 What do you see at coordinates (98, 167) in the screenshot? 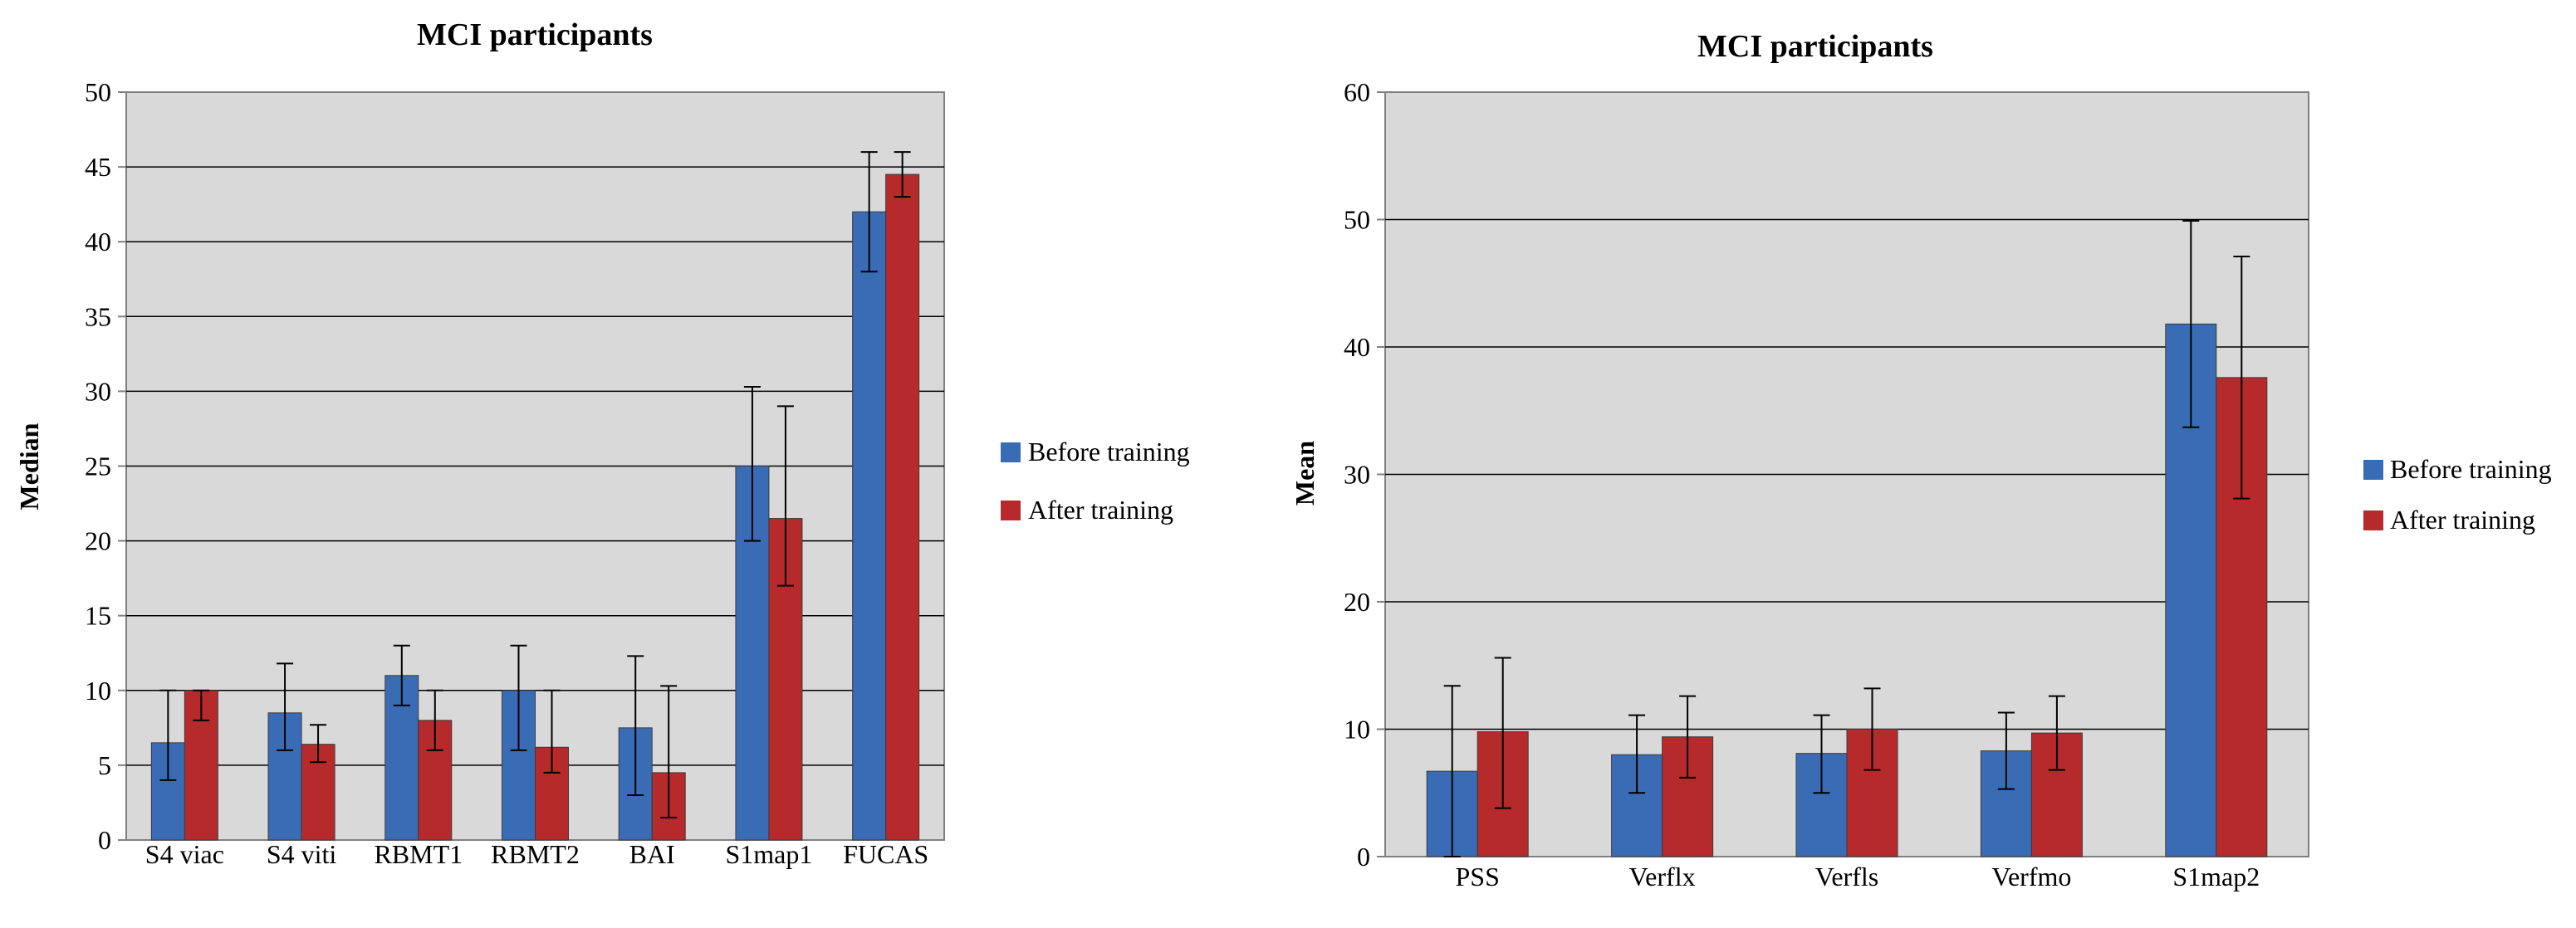
I see `y-tick-label: 45` at bounding box center [98, 167].